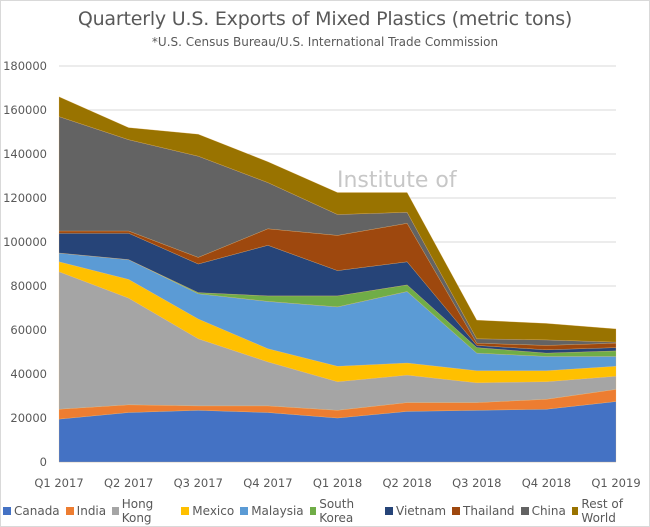  I want to click on x-tick-label: Q3 2018, so click(476, 483).